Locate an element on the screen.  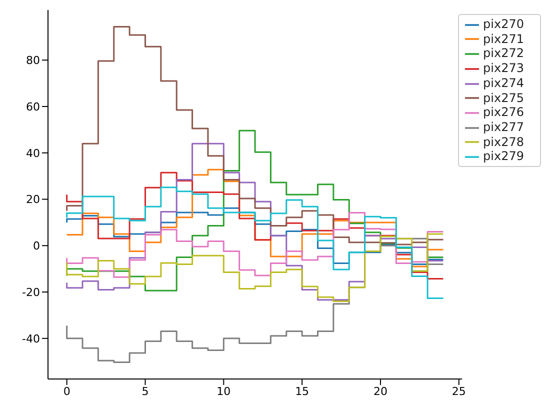
y-tick-label: 80 is located at coordinates (33, 60).